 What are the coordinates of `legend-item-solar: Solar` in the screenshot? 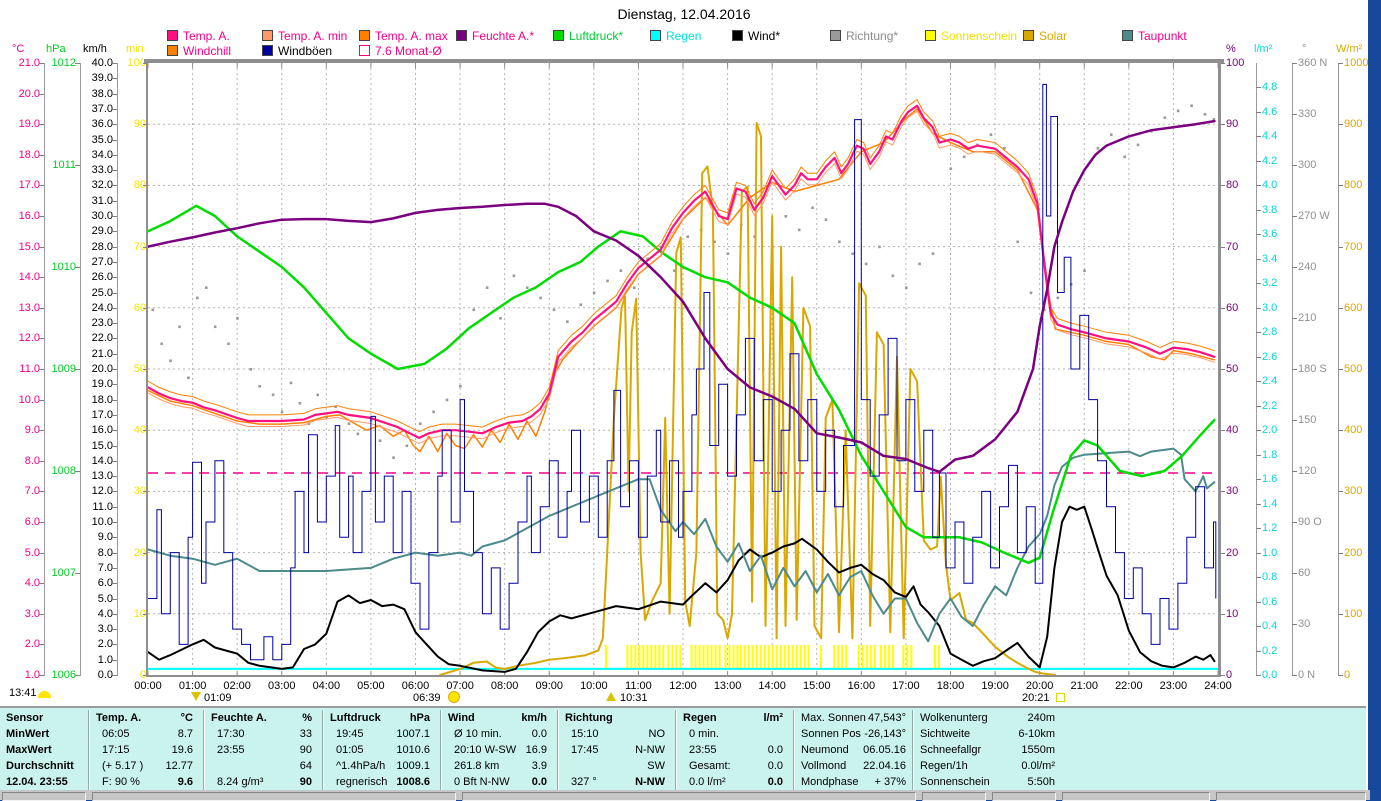 It's located at (1045, 36).